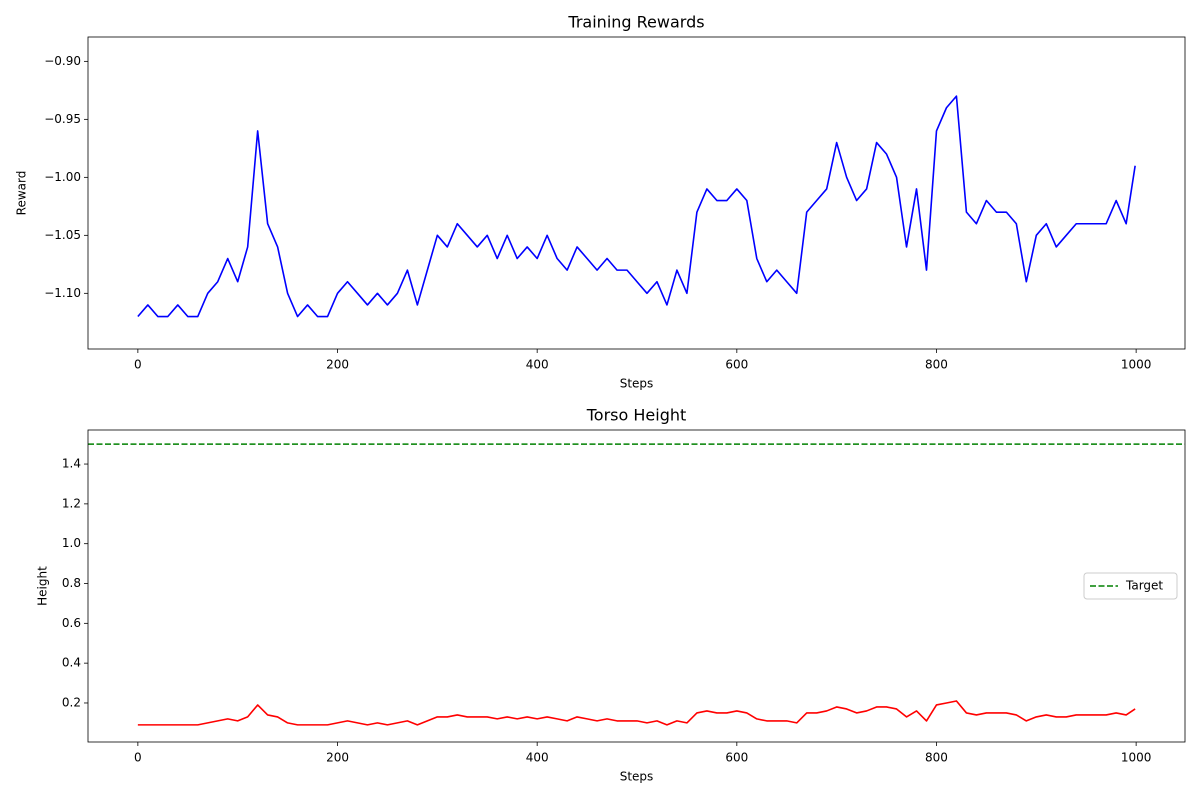 The image size is (1200, 800). I want to click on y-tick-label: −0.95, so click(62, 119).